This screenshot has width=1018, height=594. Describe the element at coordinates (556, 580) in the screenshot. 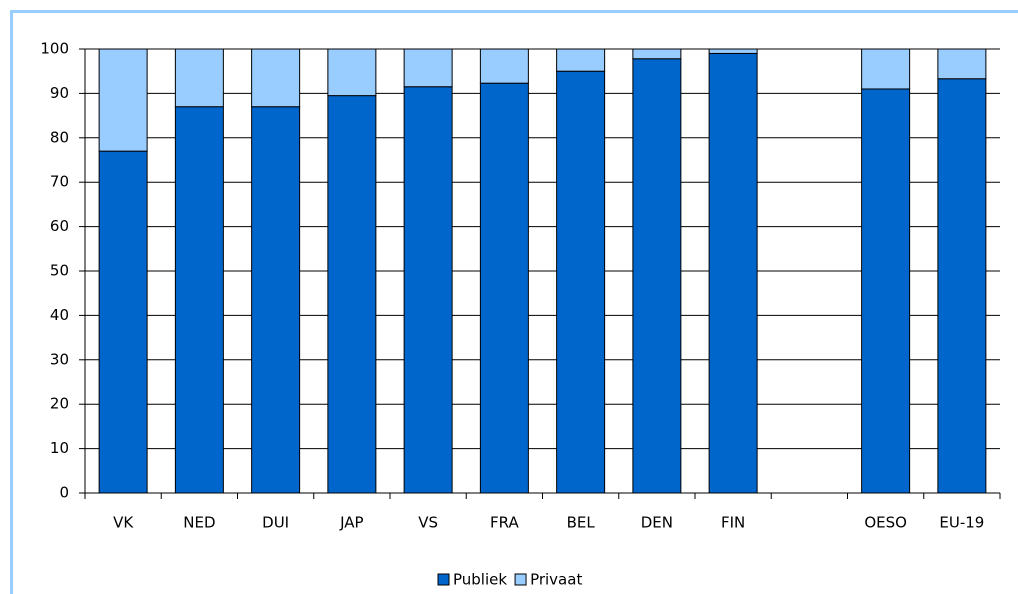

I see `legend-label: Privaat` at that location.